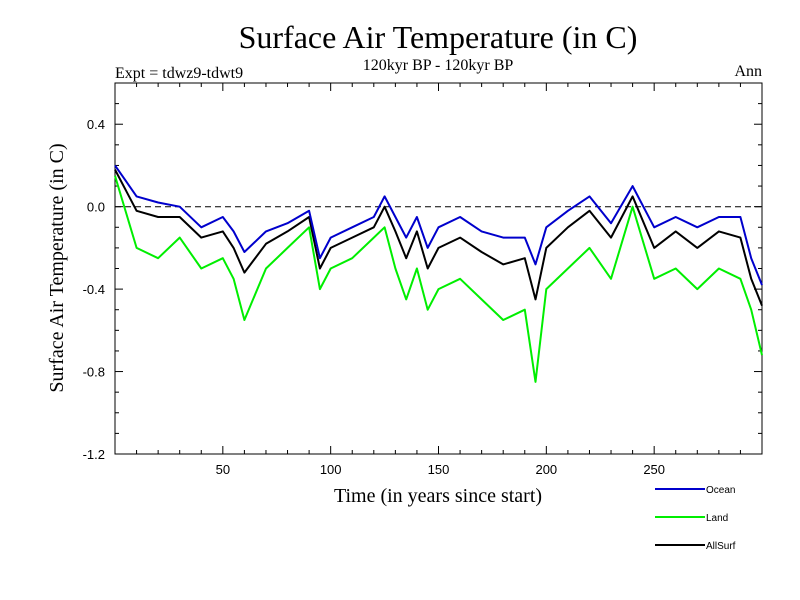 This screenshot has height=600, width=800. Describe the element at coordinates (223, 469) in the screenshot. I see `x-tick-label: 50` at that location.